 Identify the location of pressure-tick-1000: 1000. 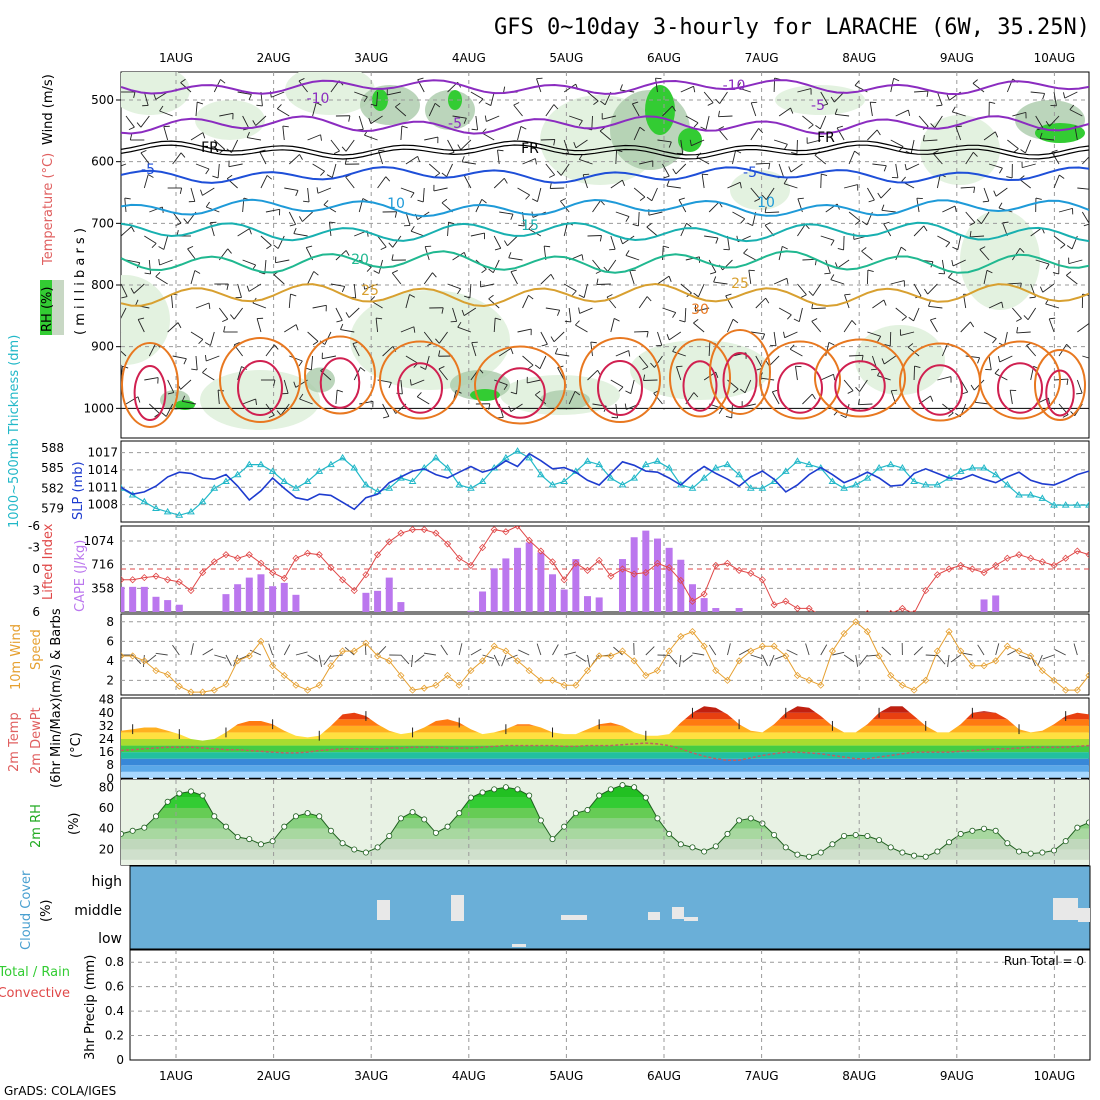
(98, 408).